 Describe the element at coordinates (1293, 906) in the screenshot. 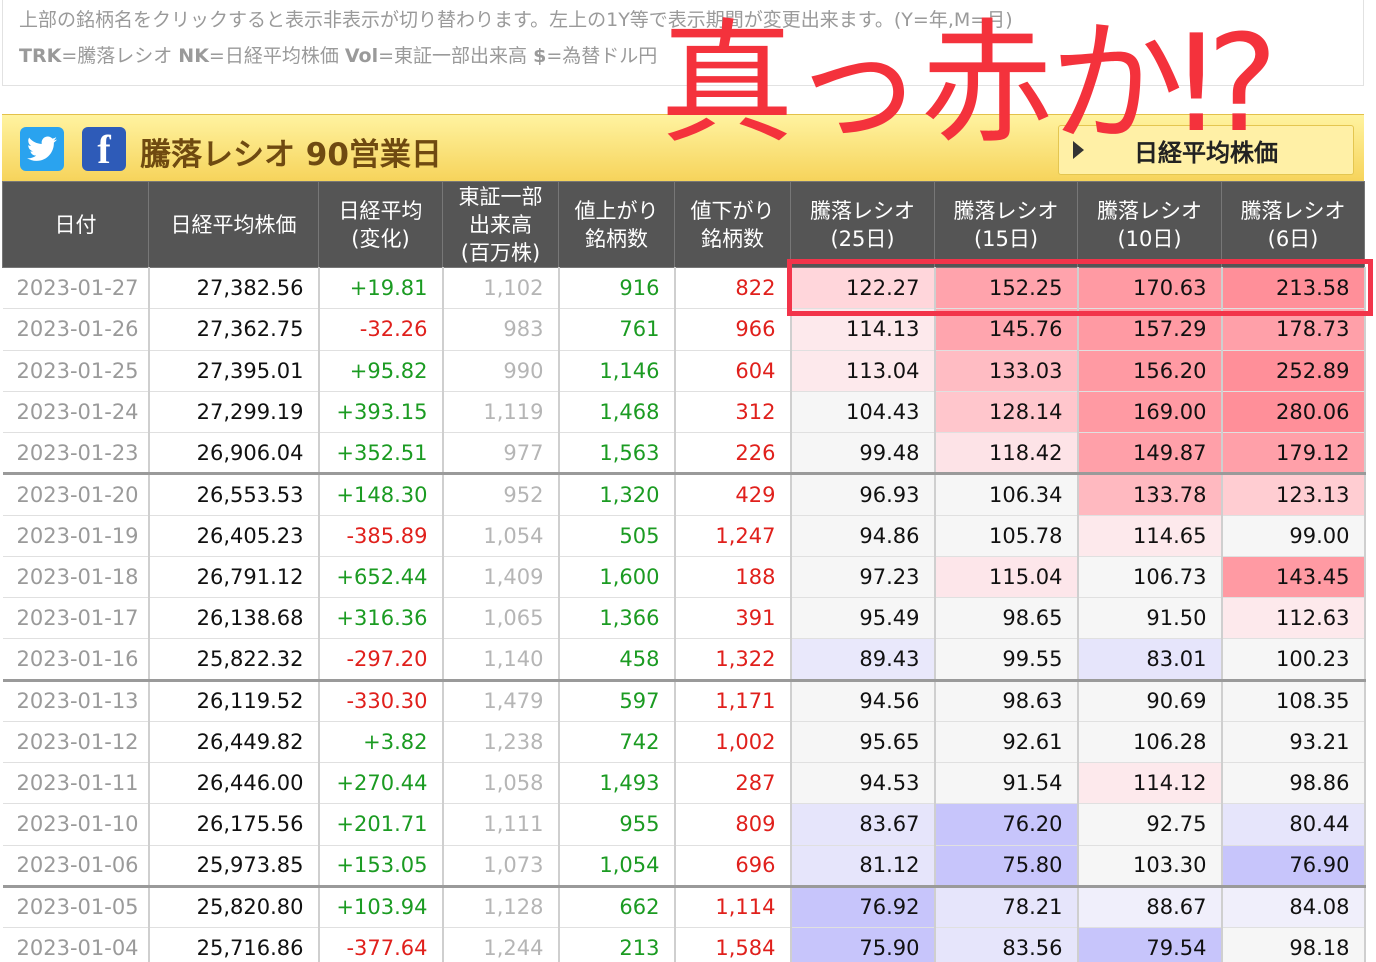

I see `cell-ratio-6: 84.08` at that location.